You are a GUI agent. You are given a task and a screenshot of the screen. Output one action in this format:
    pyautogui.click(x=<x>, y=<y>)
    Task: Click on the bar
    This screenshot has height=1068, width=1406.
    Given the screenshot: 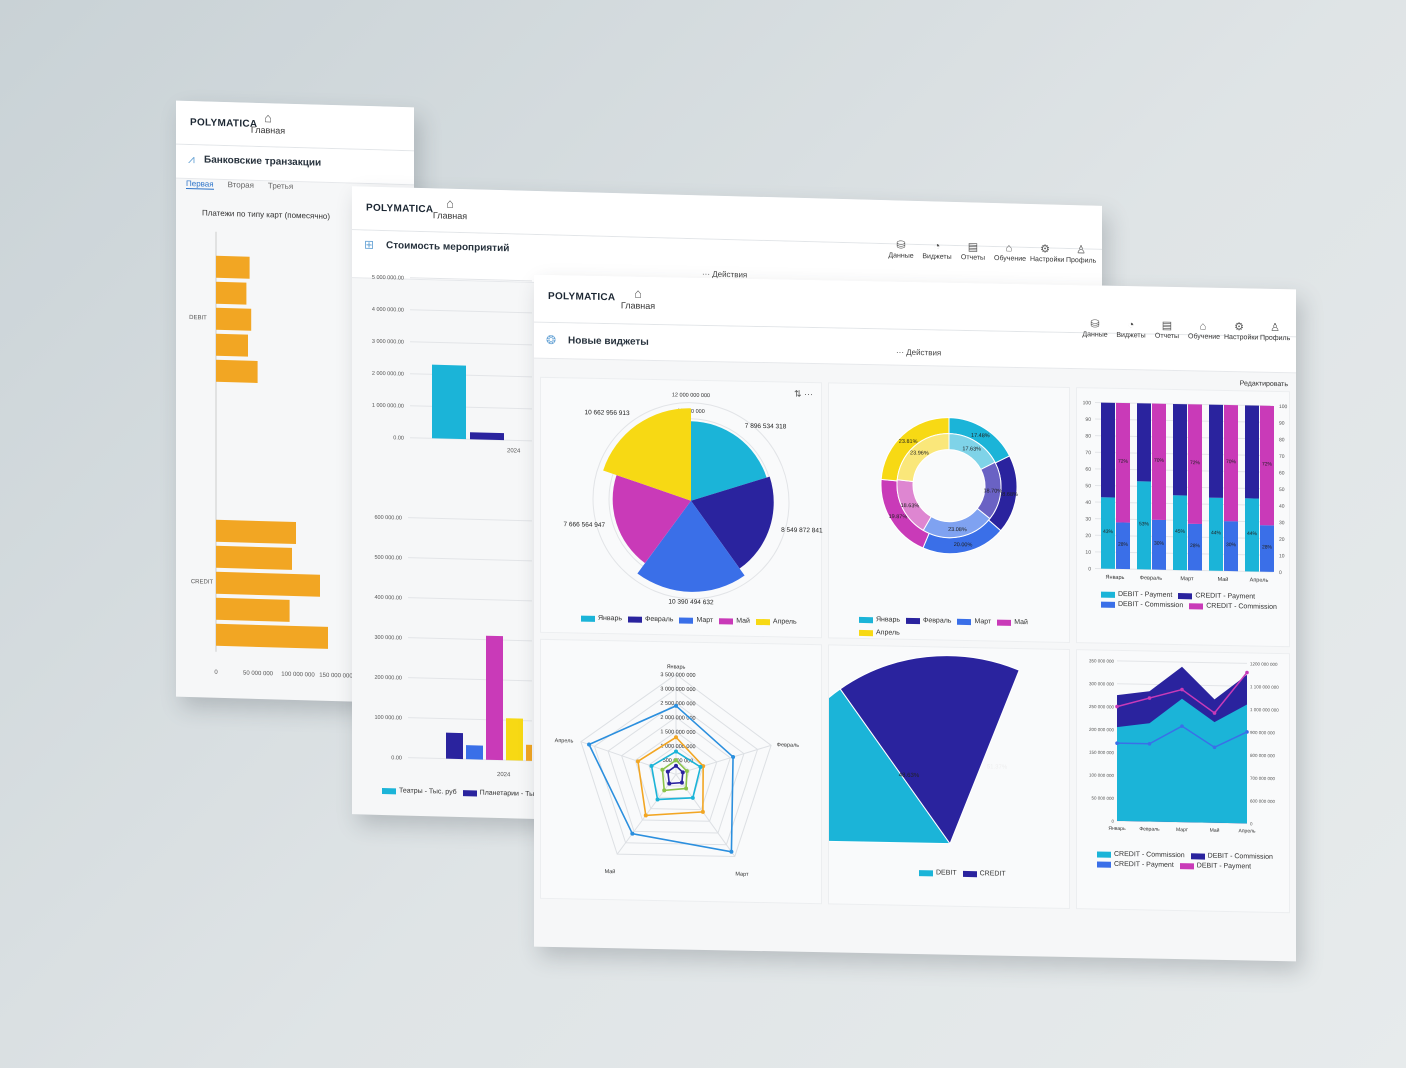 What is the action you would take?
    pyautogui.click(x=449, y=402)
    